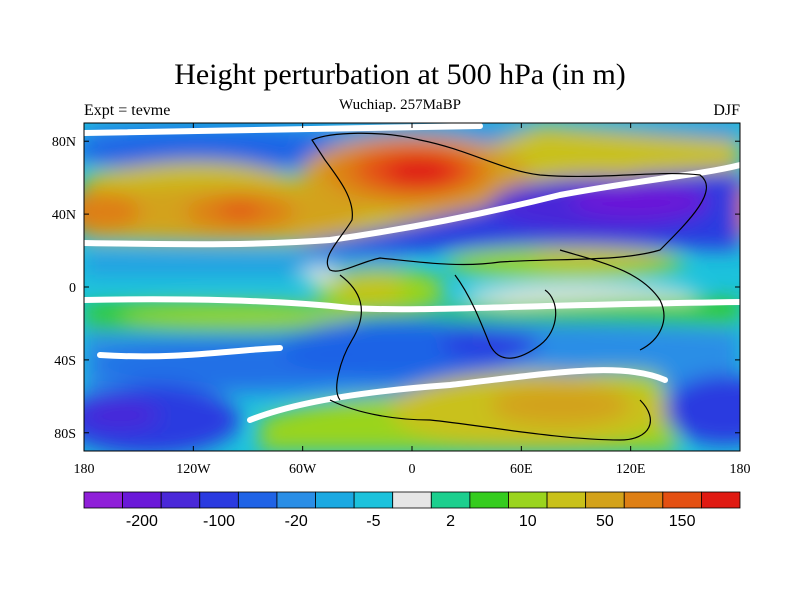 The height and width of the screenshot is (600, 800). I want to click on colorbar-label: 150, so click(682, 521).